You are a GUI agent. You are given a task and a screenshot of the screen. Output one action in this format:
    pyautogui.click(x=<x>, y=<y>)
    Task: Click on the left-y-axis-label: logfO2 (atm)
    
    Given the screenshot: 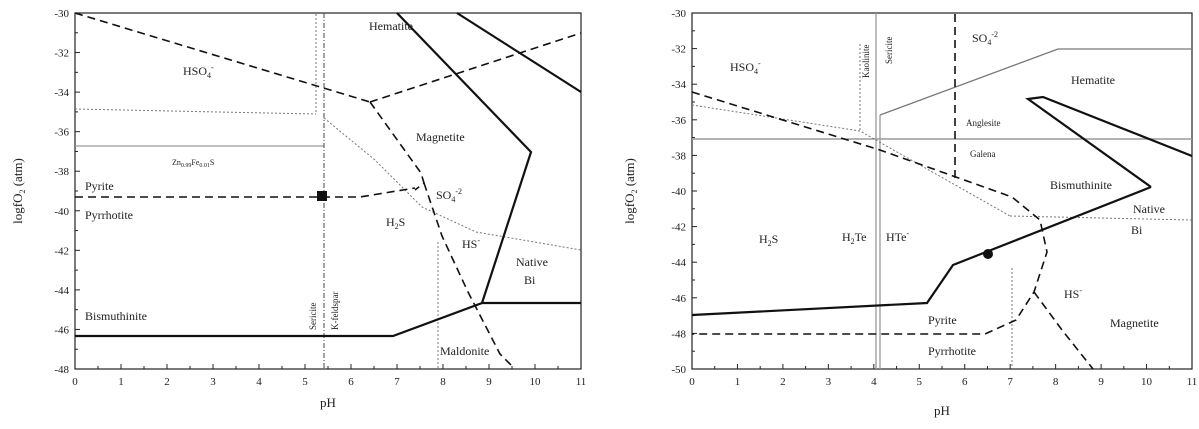 What is the action you would take?
    pyautogui.click(x=18, y=191)
    